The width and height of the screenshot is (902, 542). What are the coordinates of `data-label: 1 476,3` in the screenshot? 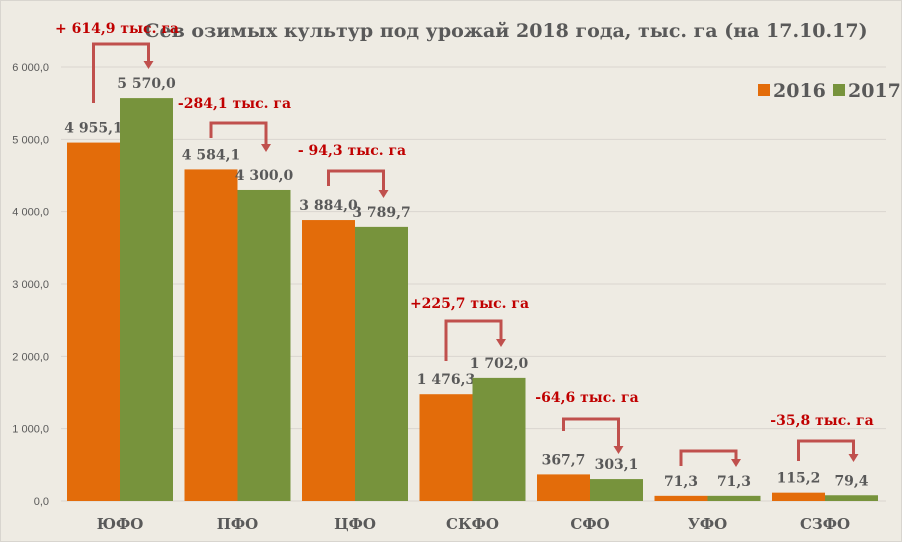 It's located at (446, 380).